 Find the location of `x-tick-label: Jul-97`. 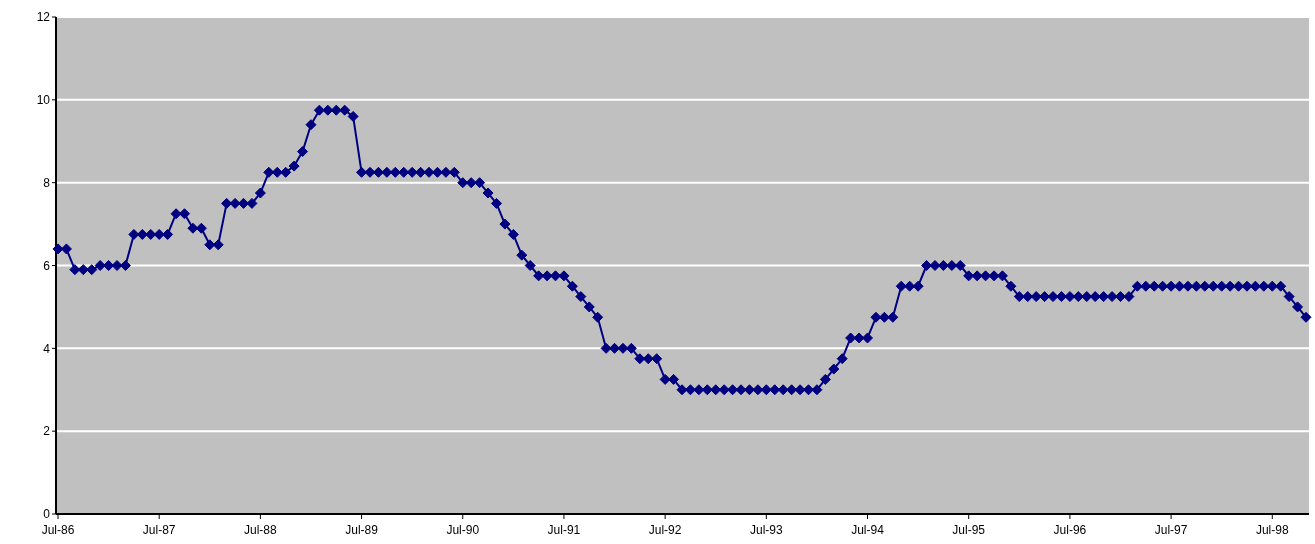

x-tick-label: Jul-97 is located at coordinates (1171, 530).